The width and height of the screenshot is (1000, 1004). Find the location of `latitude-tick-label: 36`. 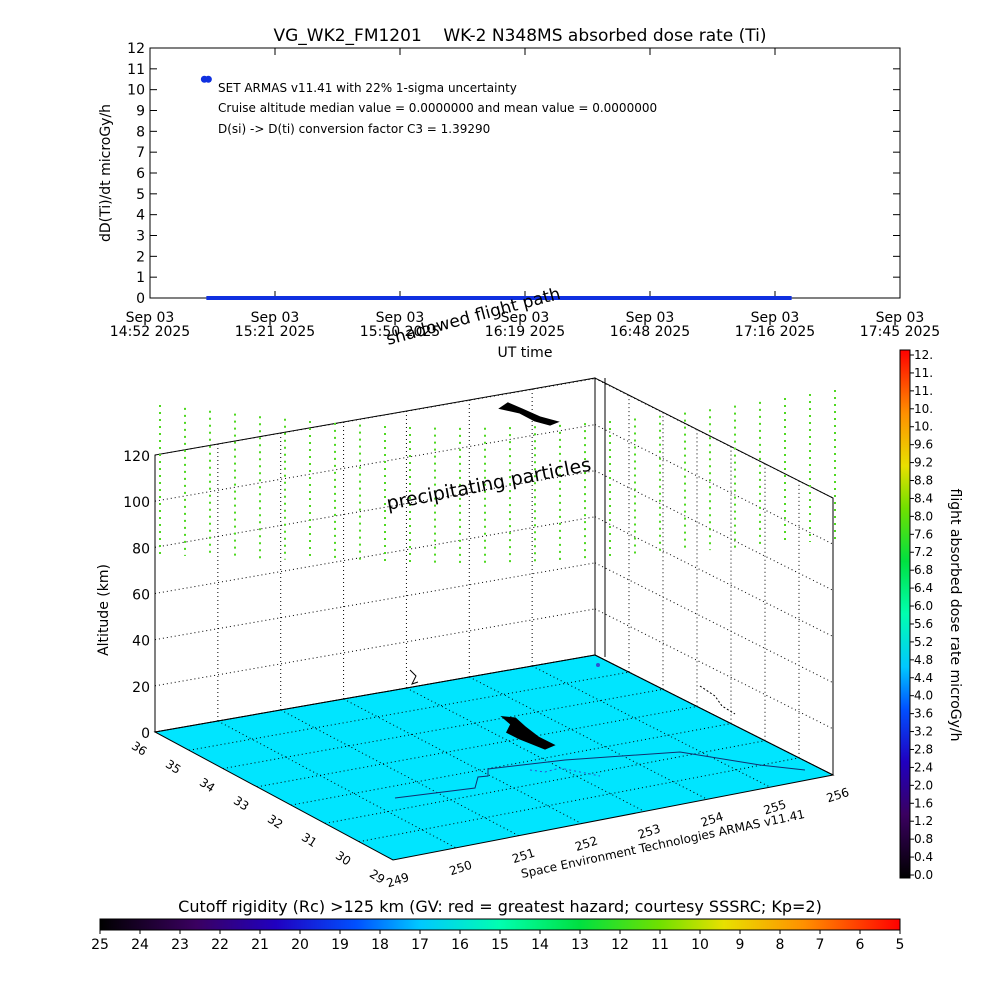

latitude-tick-label: 36 is located at coordinates (139, 749).